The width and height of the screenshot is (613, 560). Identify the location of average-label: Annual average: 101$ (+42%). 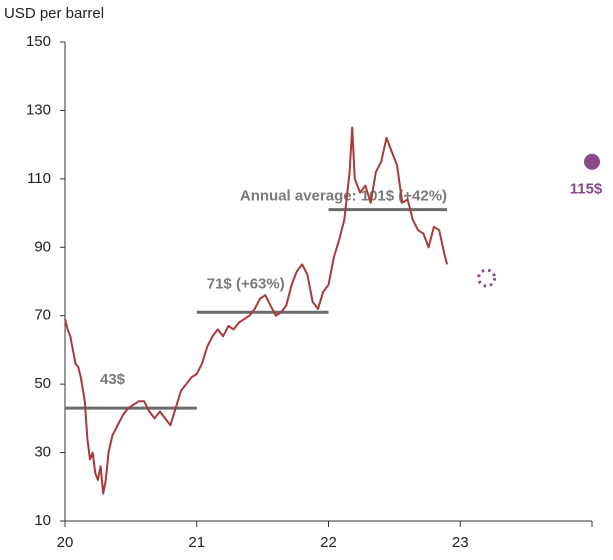
(343, 196).